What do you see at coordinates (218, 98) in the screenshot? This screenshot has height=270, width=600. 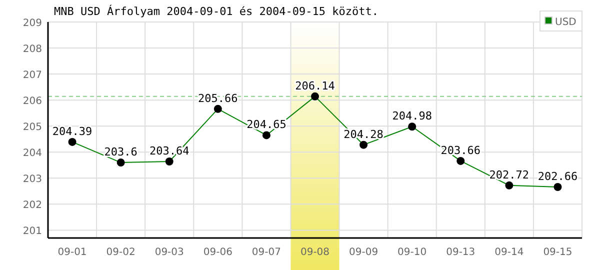 I see `data-label: 205.66` at bounding box center [218, 98].